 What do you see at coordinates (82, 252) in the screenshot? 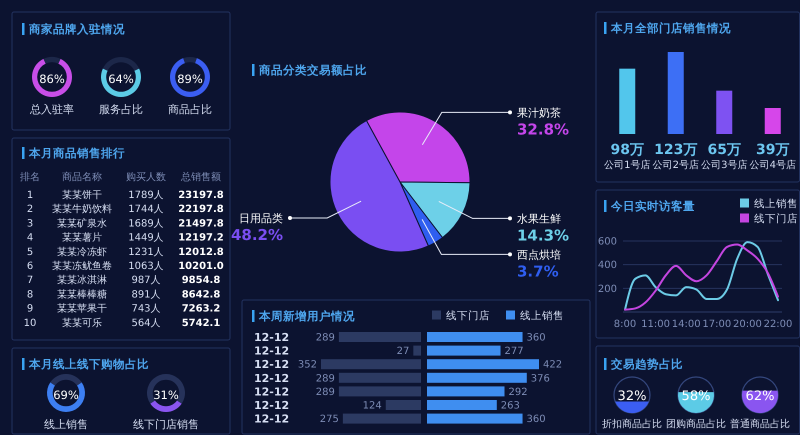
I see `category-label: 某某冷冻虾` at bounding box center [82, 252].